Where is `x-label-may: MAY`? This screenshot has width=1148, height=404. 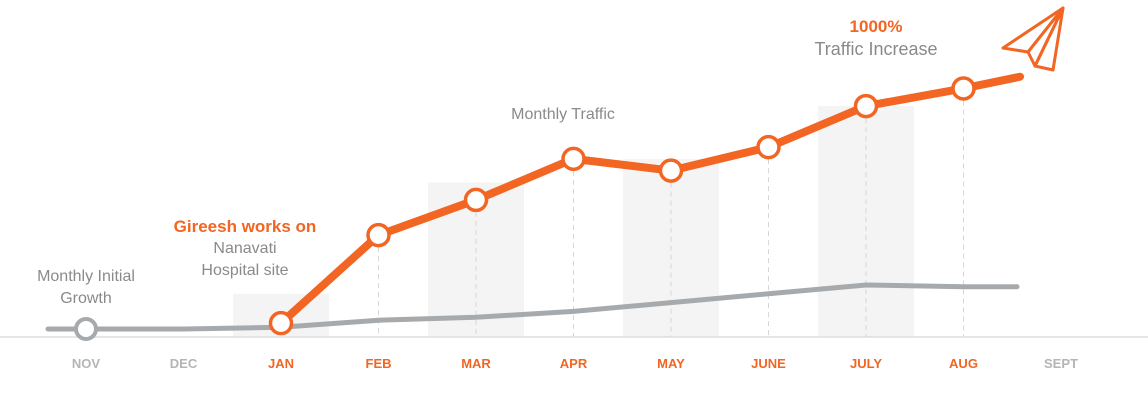
x-label-may: MAY is located at coordinates (671, 363).